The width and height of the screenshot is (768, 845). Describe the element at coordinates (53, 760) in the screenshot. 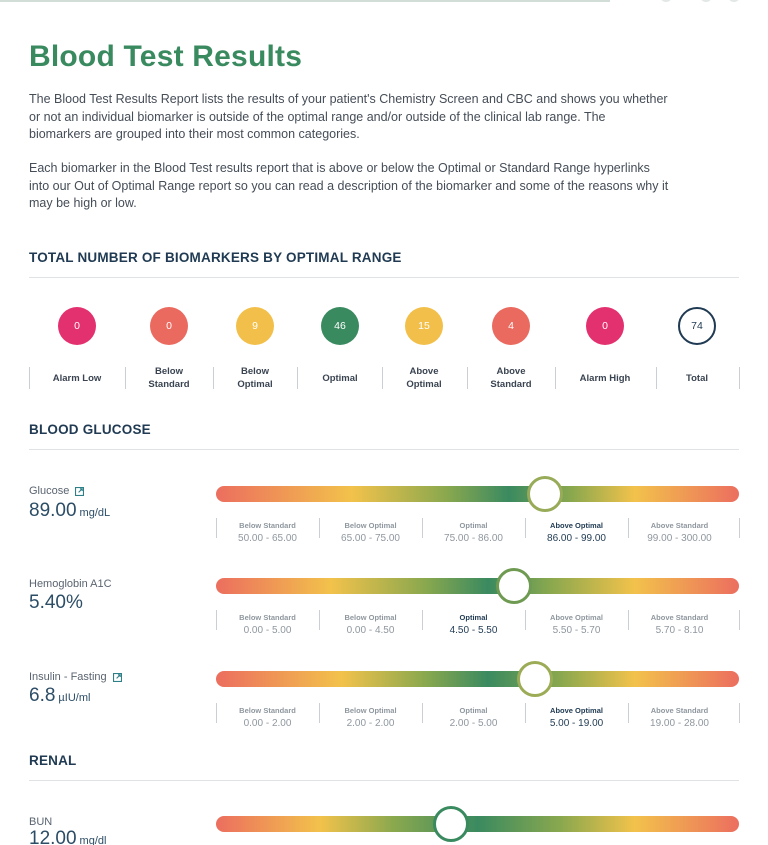

I see `section-heading-renal: RENAL` at that location.